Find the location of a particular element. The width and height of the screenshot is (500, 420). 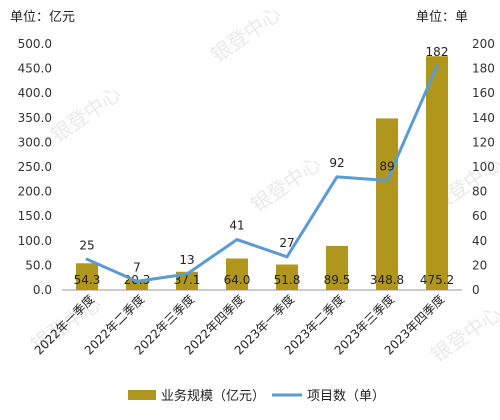

legend-label-line: 项目数（单） is located at coordinates (346, 396).